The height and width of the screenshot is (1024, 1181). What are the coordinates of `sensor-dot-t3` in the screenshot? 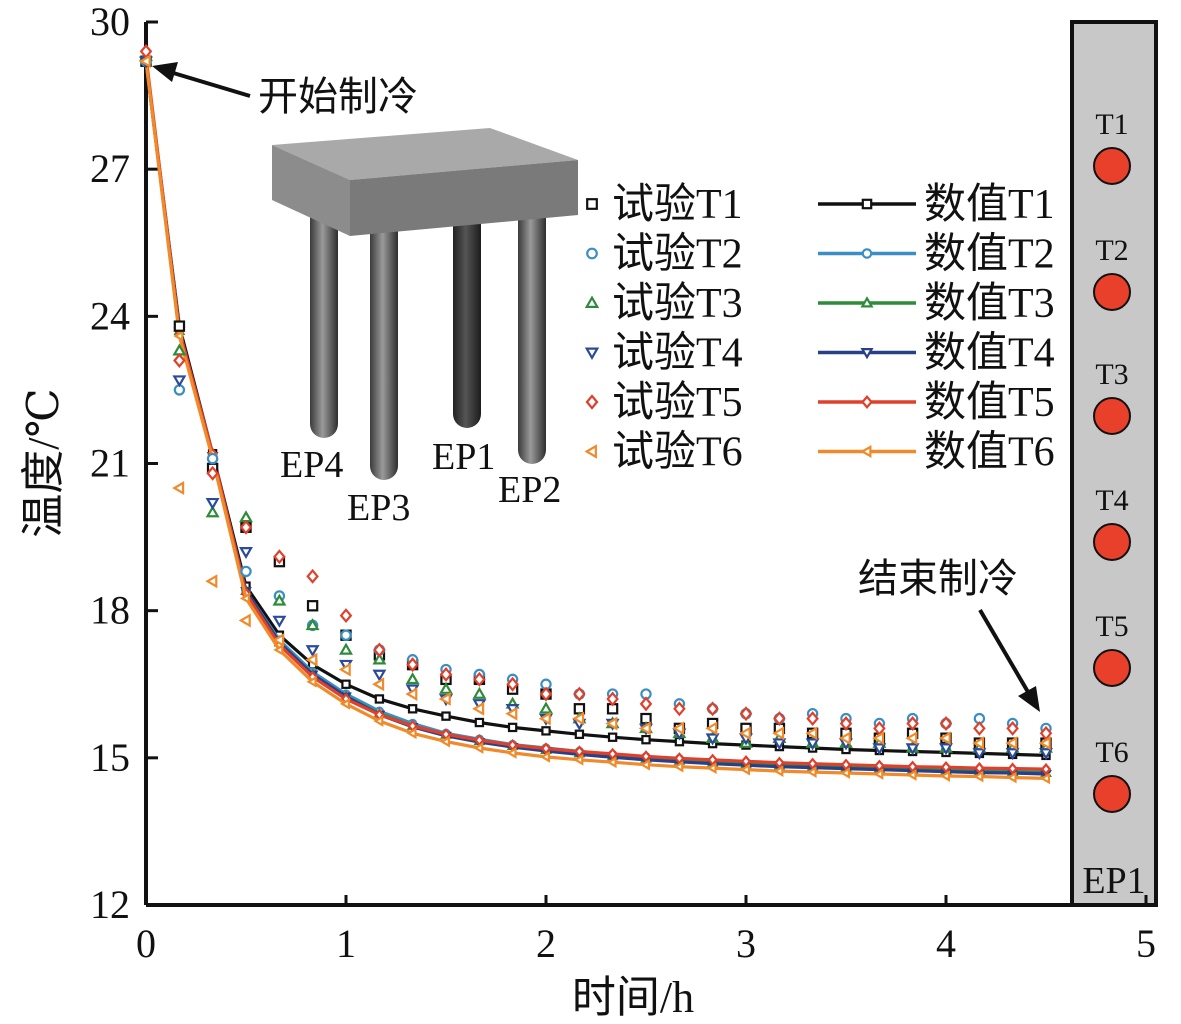 It's located at (1112, 416).